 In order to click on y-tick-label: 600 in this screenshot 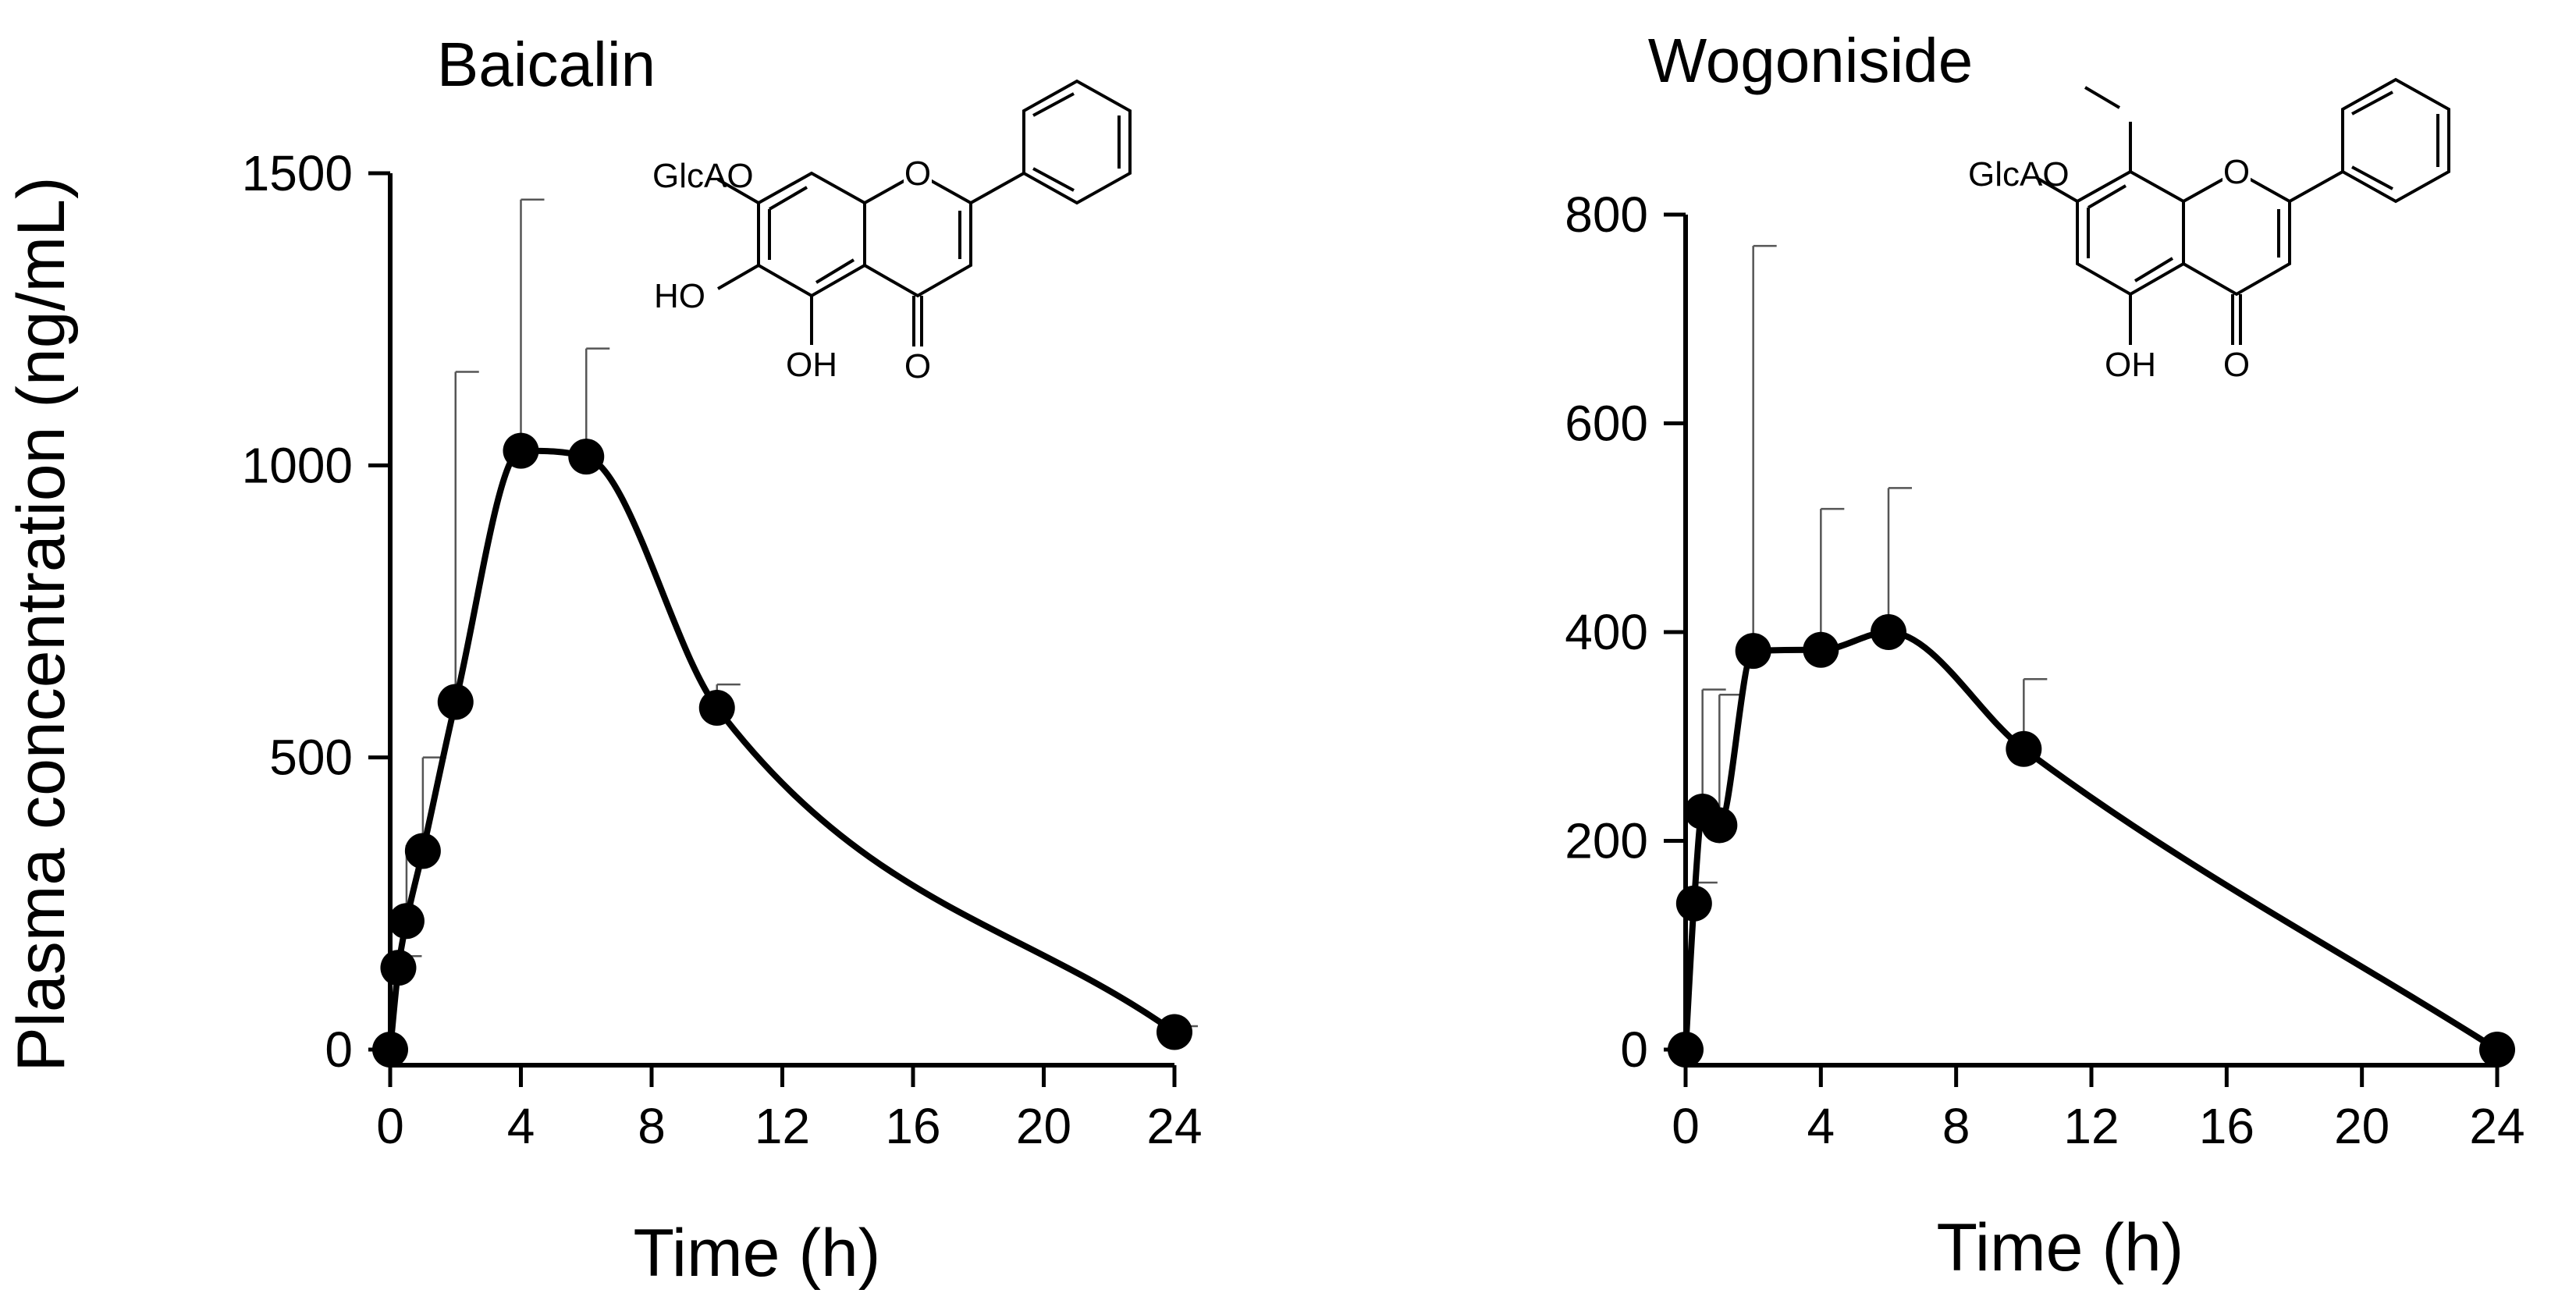, I will do `click(1606, 424)`.